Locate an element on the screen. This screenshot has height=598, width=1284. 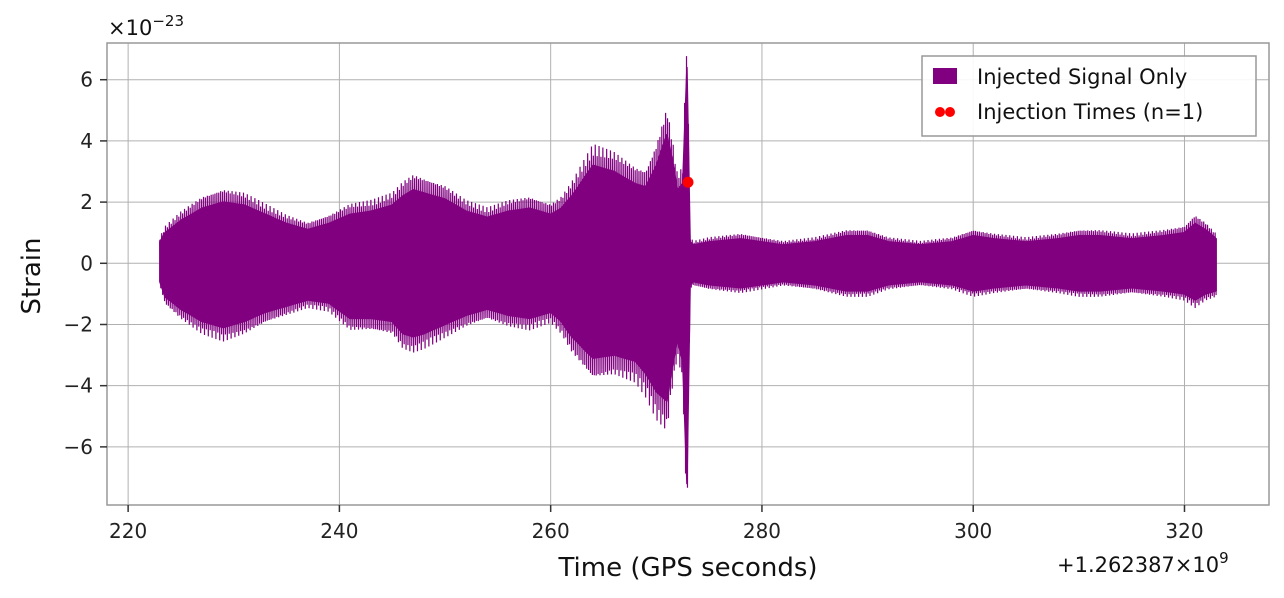
y-scale-label: ×10⁻²³ is located at coordinates (146, 26).